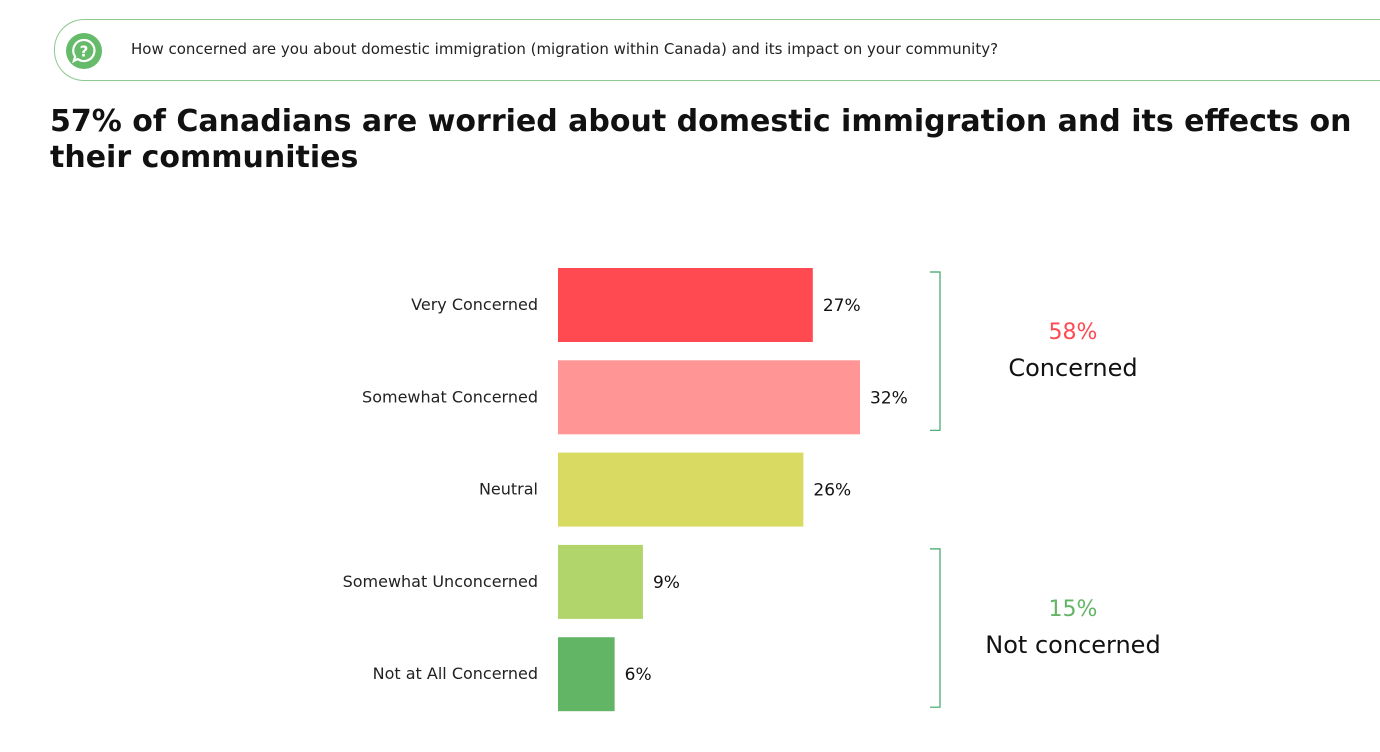  I want to click on group-name: Concerned, so click(1072, 368).